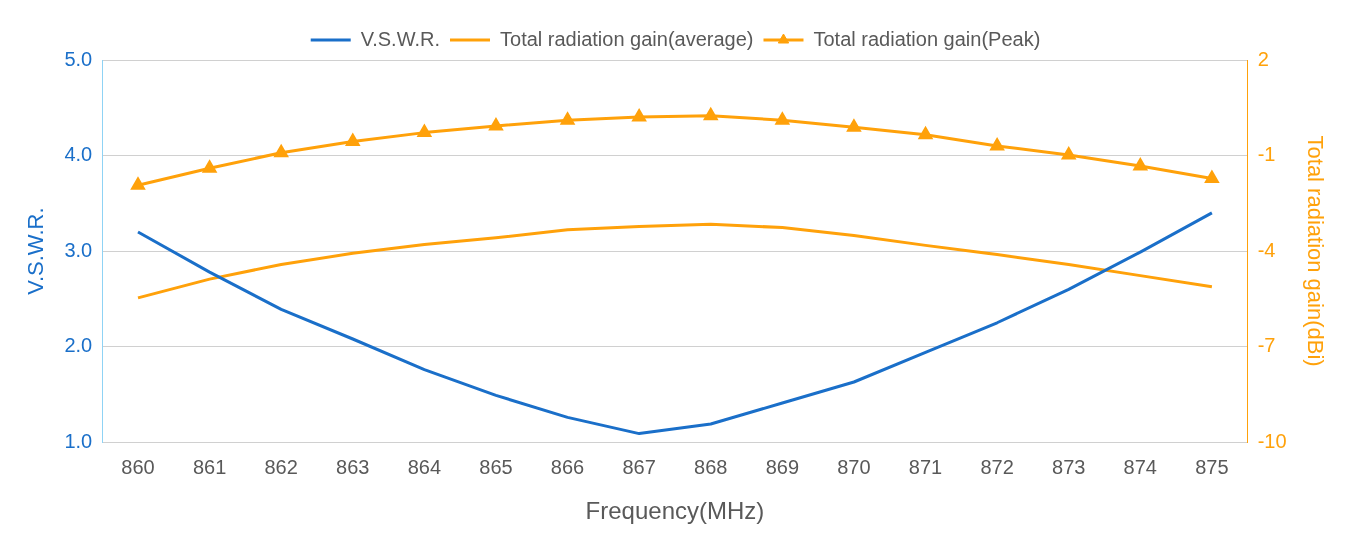  Describe the element at coordinates (78, 345) in the screenshot. I see `y-tick-label: 2.0` at that location.